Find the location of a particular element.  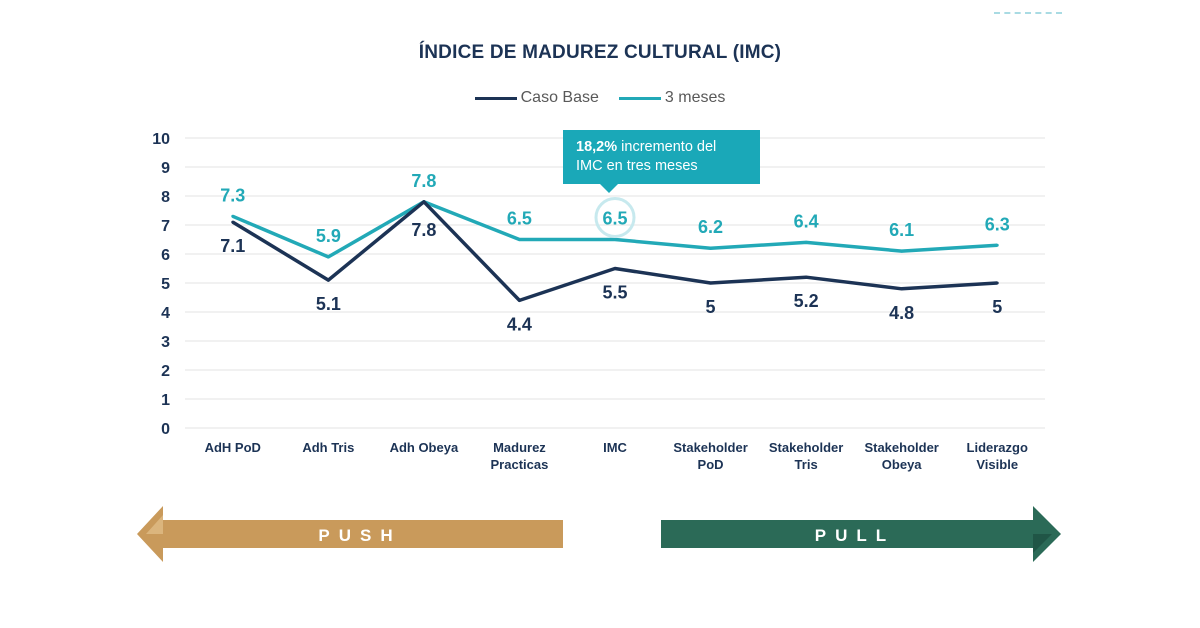

data-label-3-meses: 7.3 is located at coordinates (232, 195).